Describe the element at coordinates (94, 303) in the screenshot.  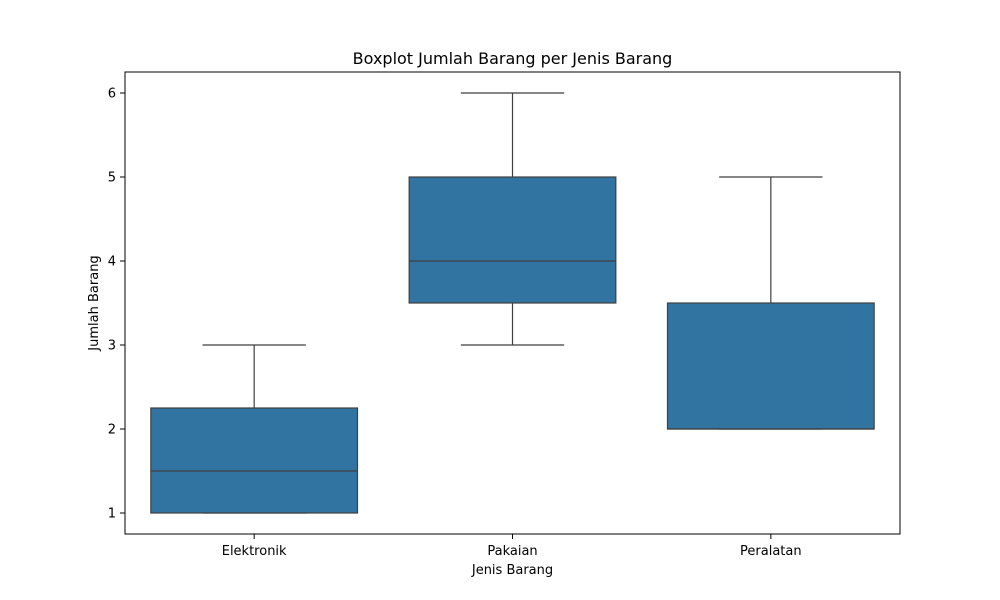
I see `y-axis-label: Jumlah Barang` at that location.